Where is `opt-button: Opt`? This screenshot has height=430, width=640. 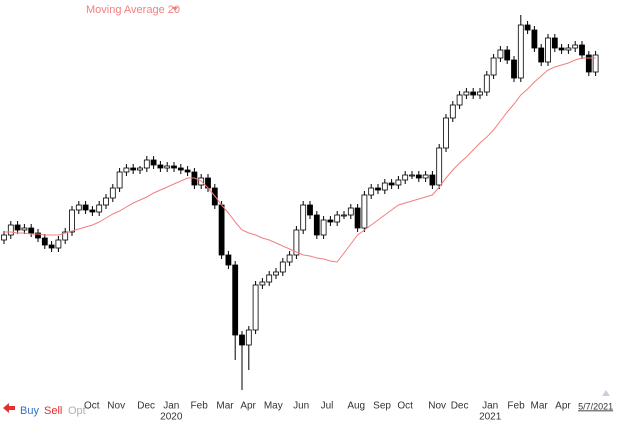
opt-button: Opt is located at coordinates (77, 411).